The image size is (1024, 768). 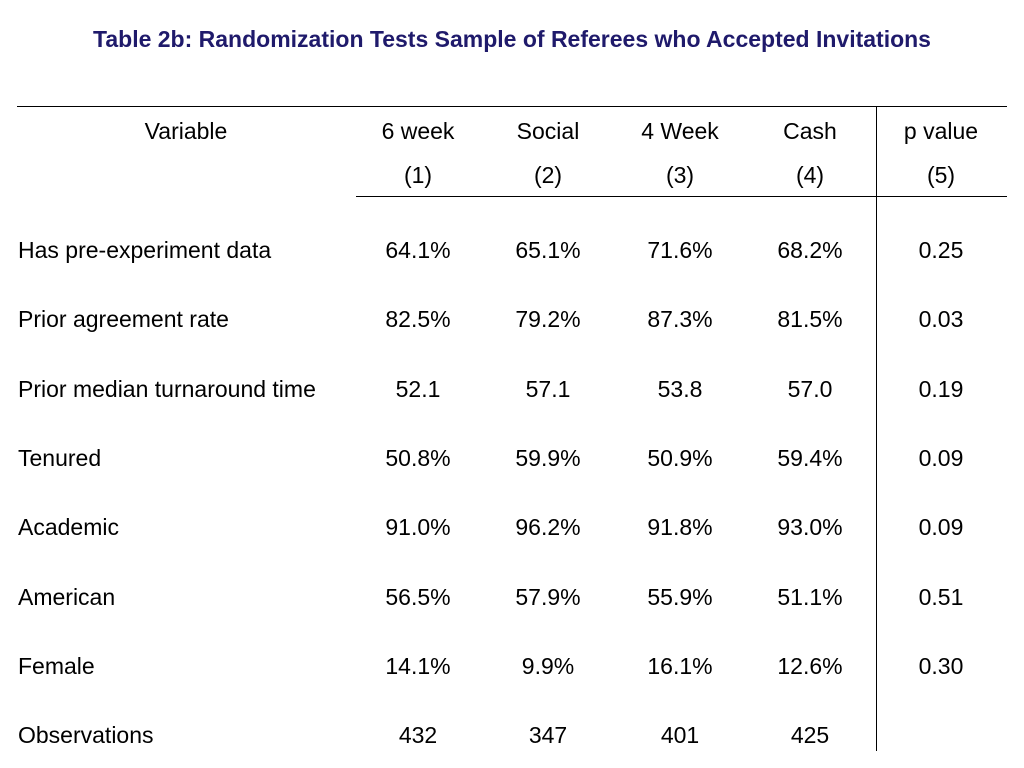 What do you see at coordinates (680, 666) in the screenshot?
I see `table-cell: 16.1%` at bounding box center [680, 666].